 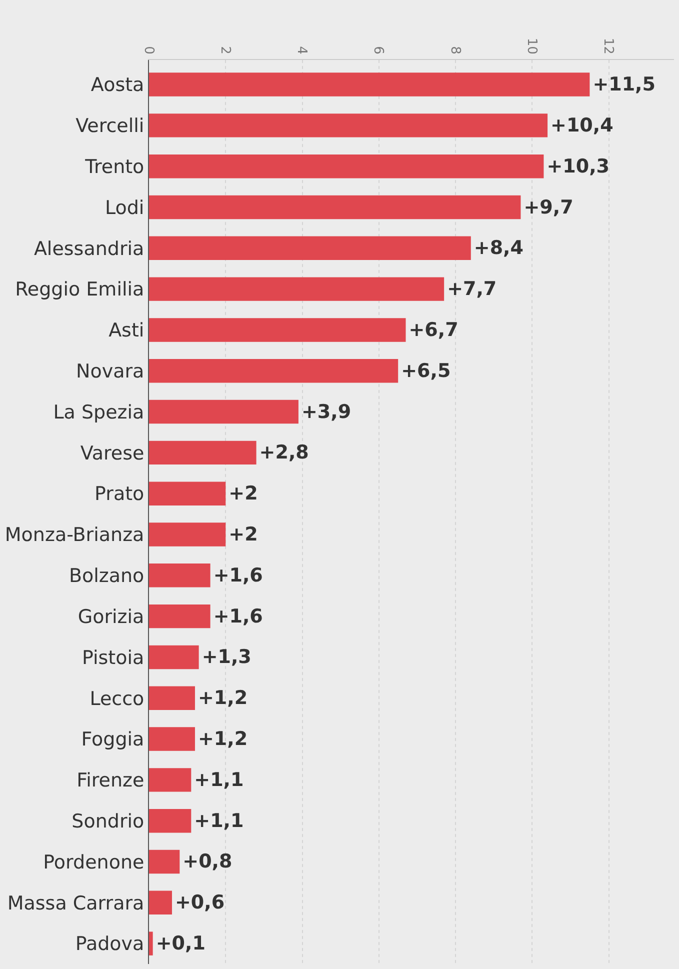 What do you see at coordinates (110, 371) in the screenshot?
I see `y-tick-label: Novara` at bounding box center [110, 371].